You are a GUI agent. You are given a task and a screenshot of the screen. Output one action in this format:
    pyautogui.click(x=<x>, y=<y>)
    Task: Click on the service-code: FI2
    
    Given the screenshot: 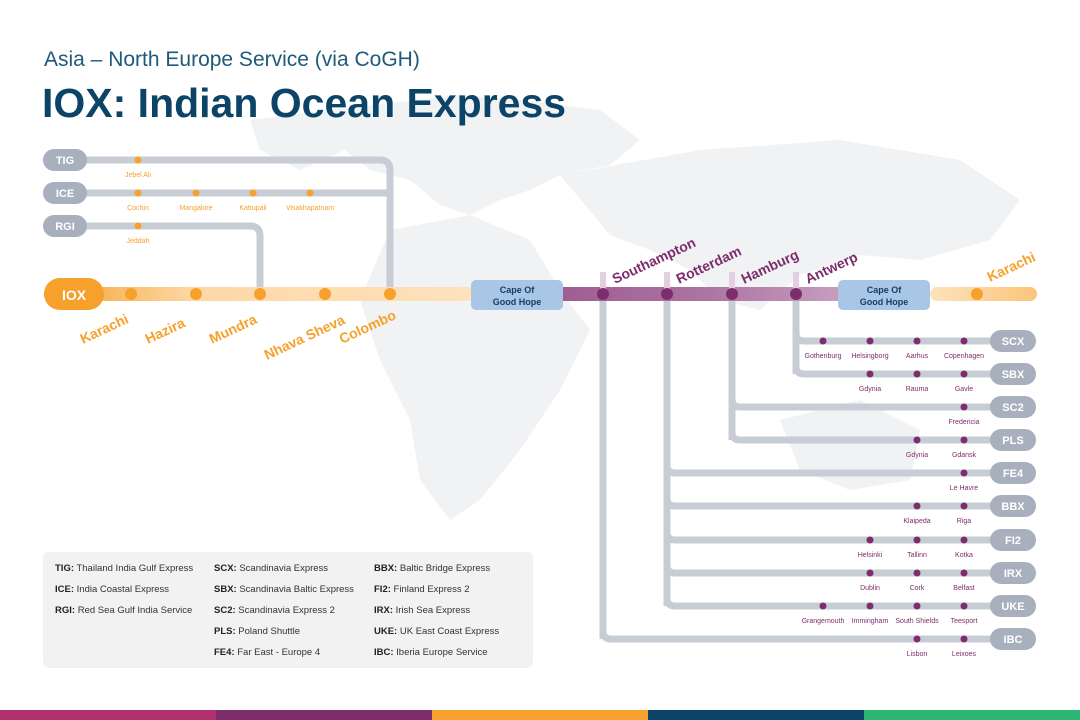 What is the action you would take?
    pyautogui.click(x=1013, y=541)
    